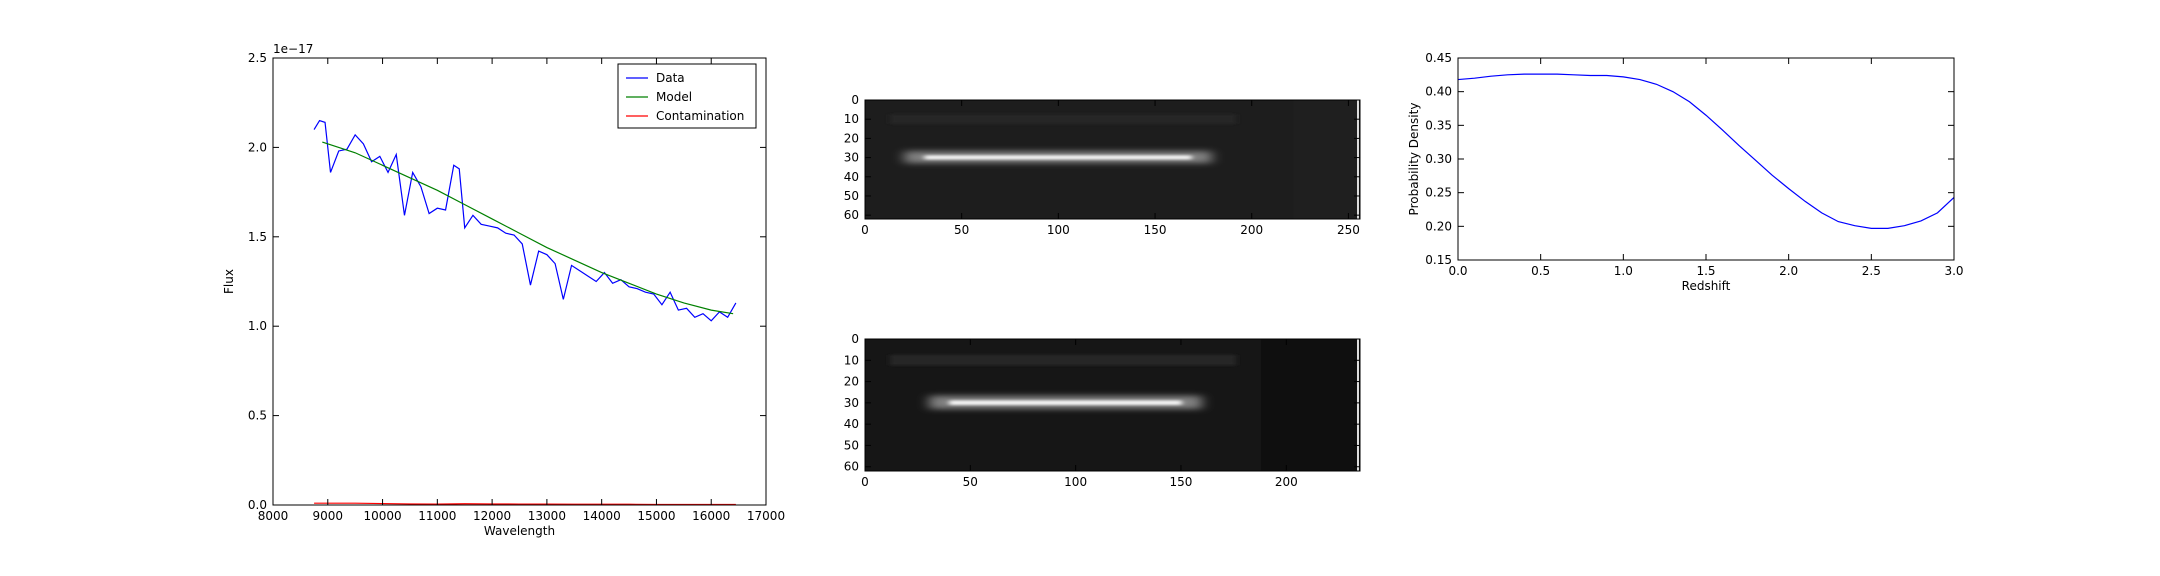 The height and width of the screenshot is (576, 2160). I want to click on y-tick-label: 0.0, so click(257, 505).